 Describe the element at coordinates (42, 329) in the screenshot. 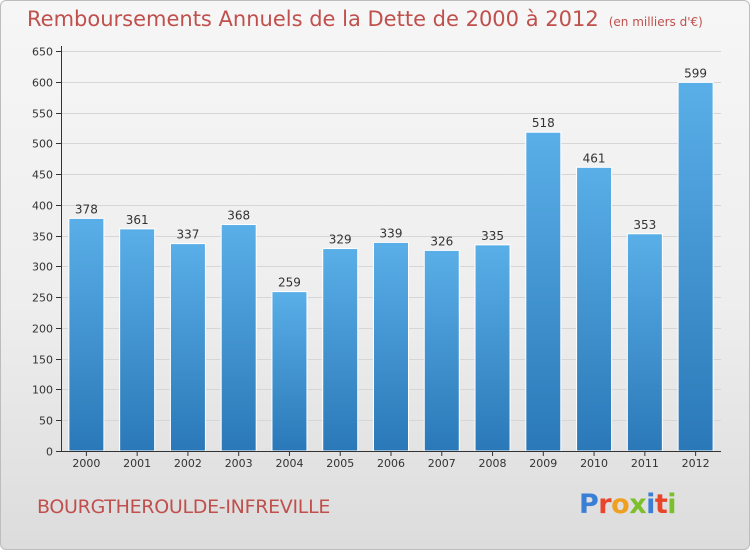

I see `y-tick-label: 200` at that location.